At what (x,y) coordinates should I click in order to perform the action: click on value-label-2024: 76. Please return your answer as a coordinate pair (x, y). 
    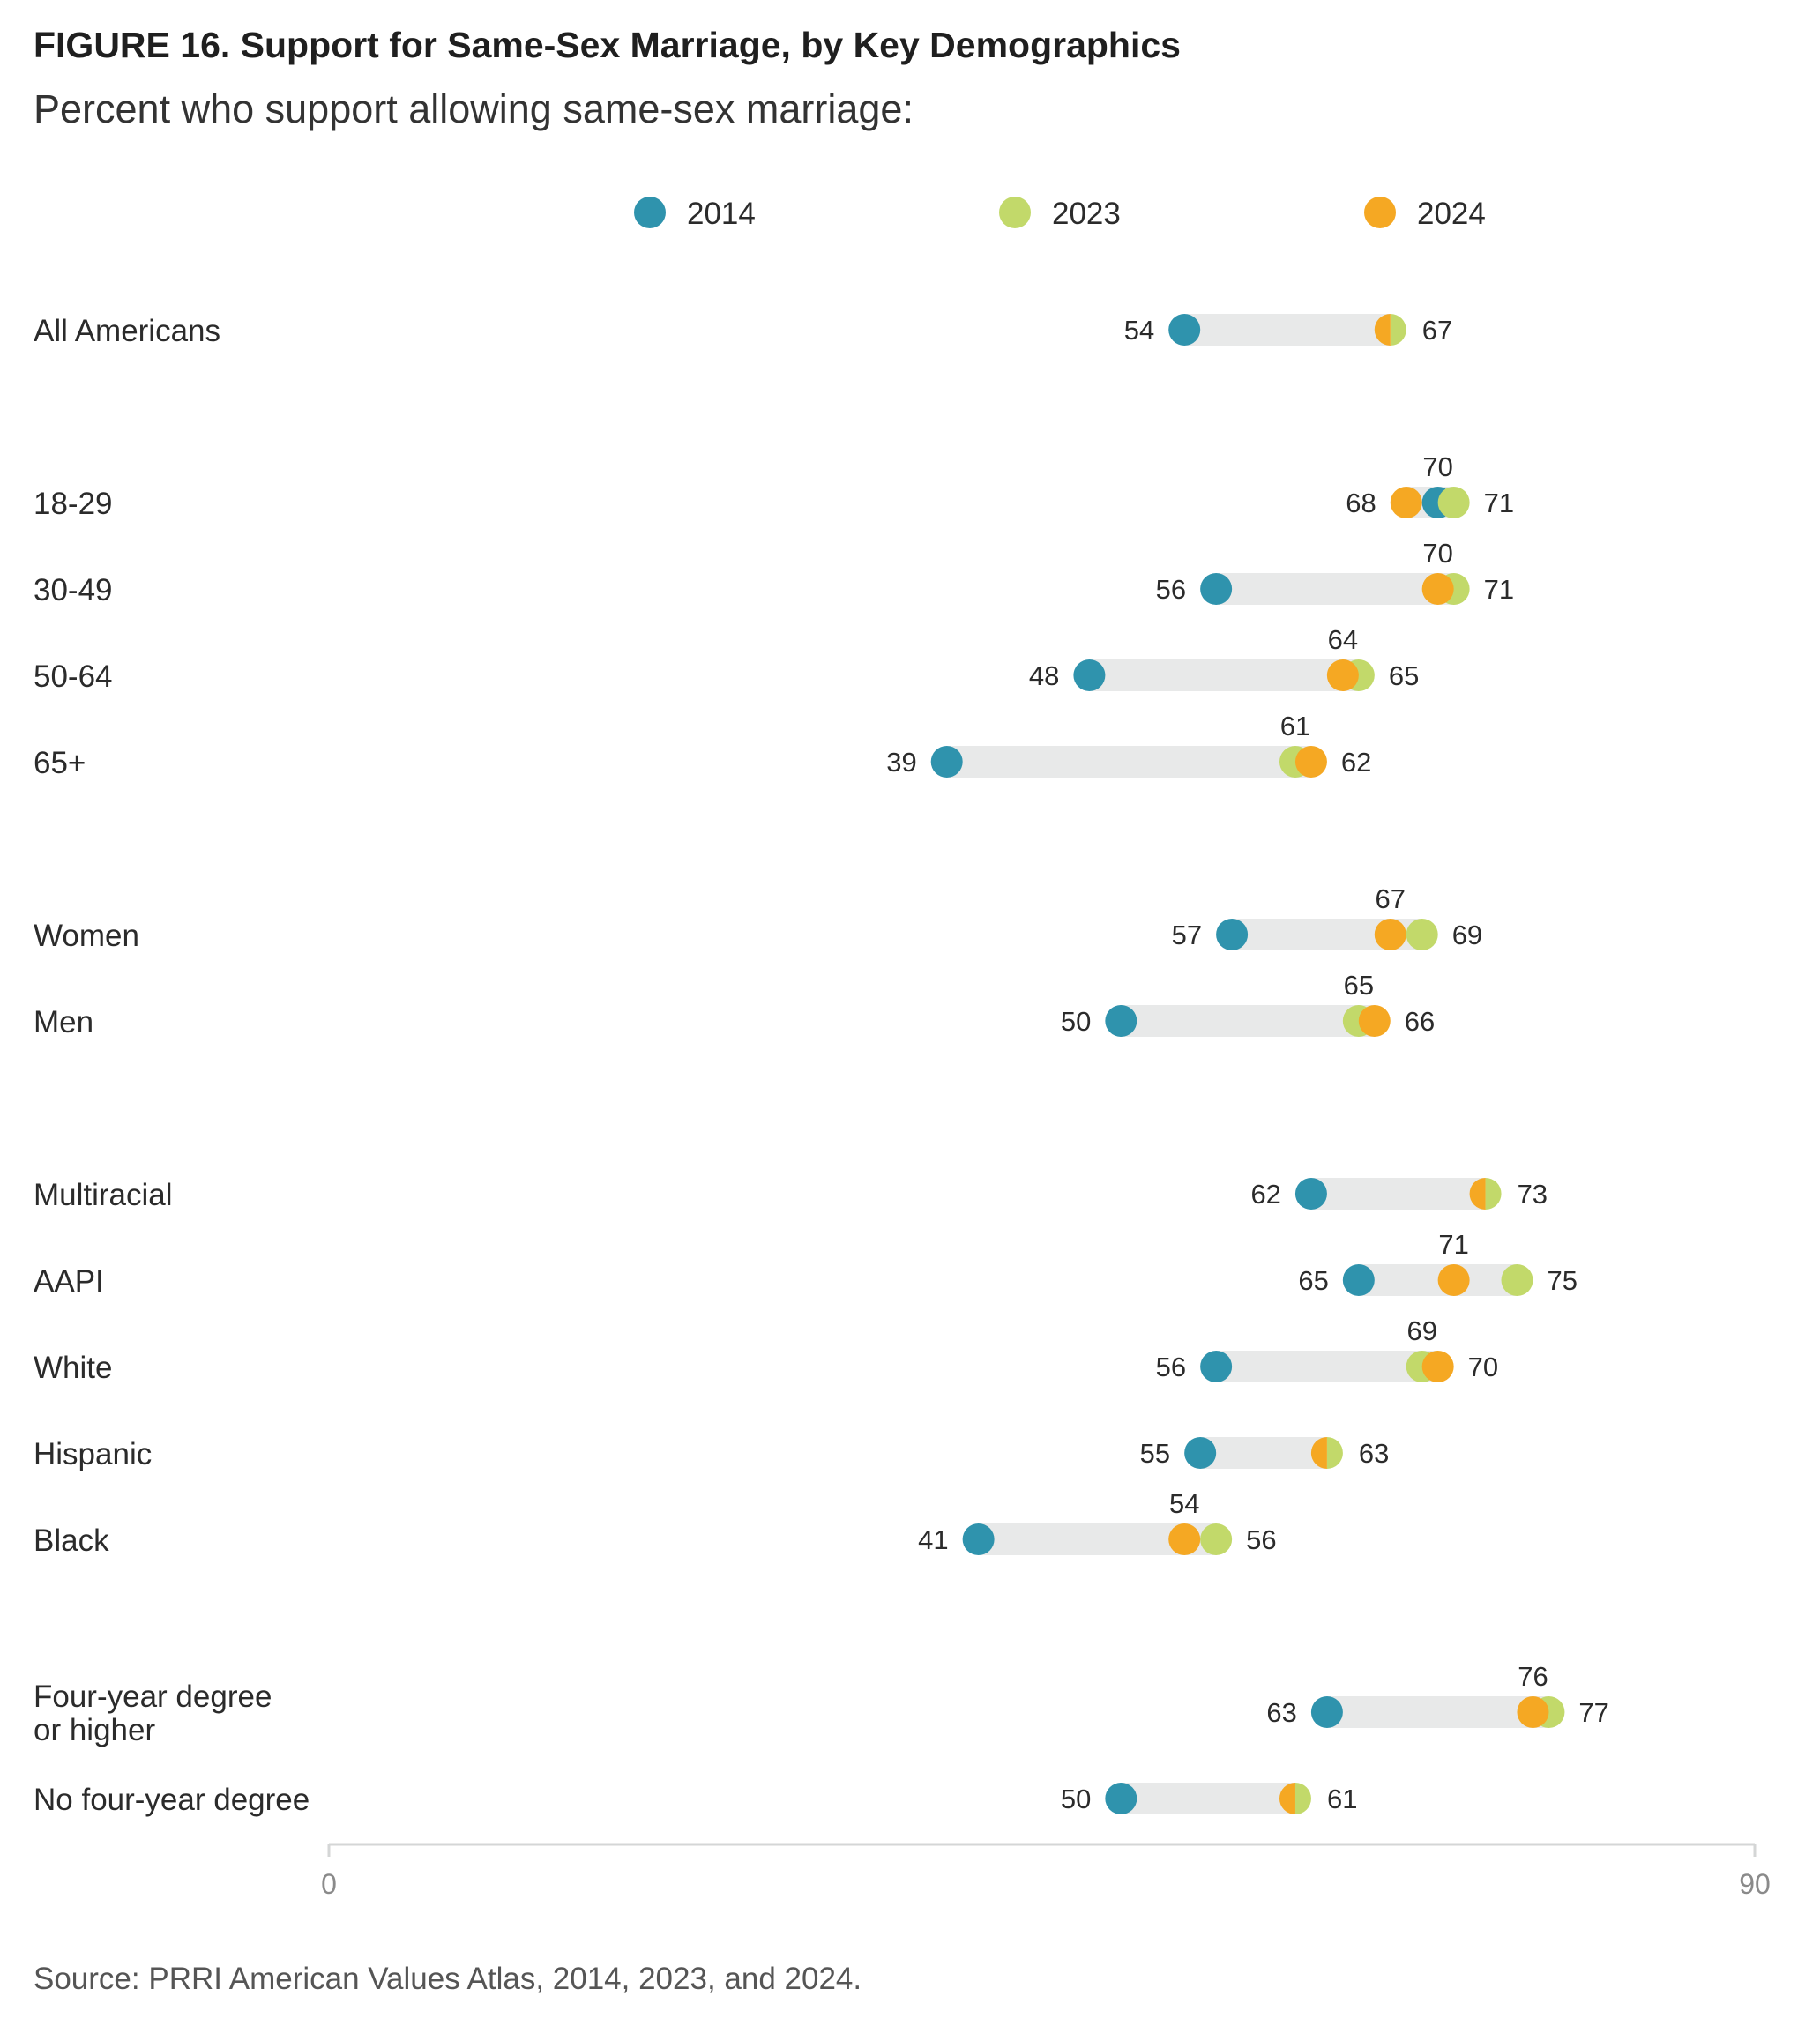
    Looking at the image, I should click on (1533, 1676).